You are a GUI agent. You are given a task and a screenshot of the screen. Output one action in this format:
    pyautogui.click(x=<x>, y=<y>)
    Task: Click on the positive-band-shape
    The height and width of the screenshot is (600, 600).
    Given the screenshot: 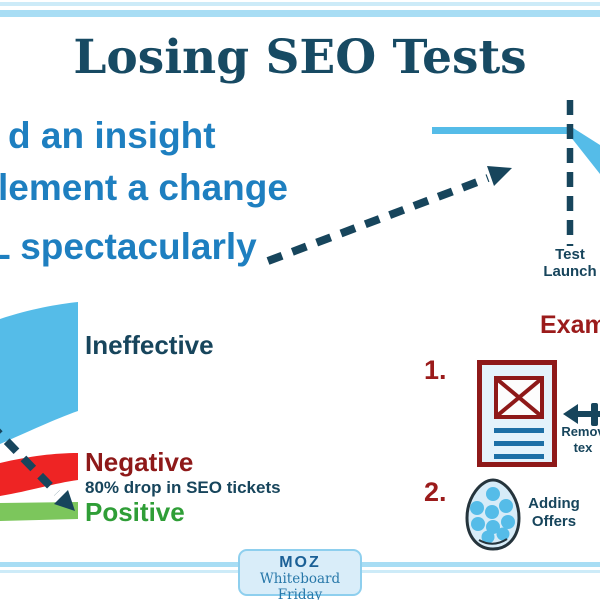 What is the action you would take?
    pyautogui.click(x=39, y=511)
    